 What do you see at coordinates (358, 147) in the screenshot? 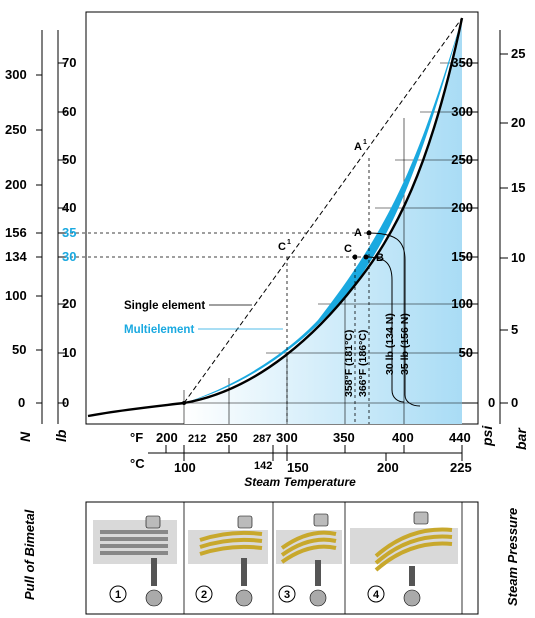
I see `point-A1-label: A` at bounding box center [358, 147].